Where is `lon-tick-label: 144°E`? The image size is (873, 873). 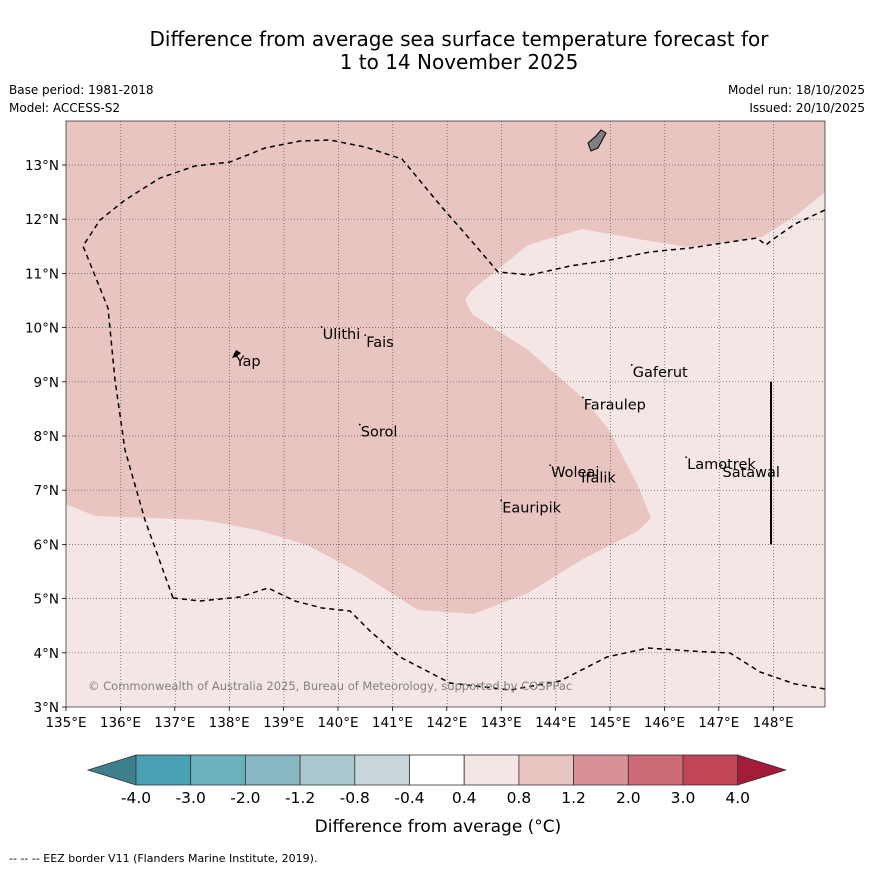
lon-tick-label: 144°E is located at coordinates (555, 723).